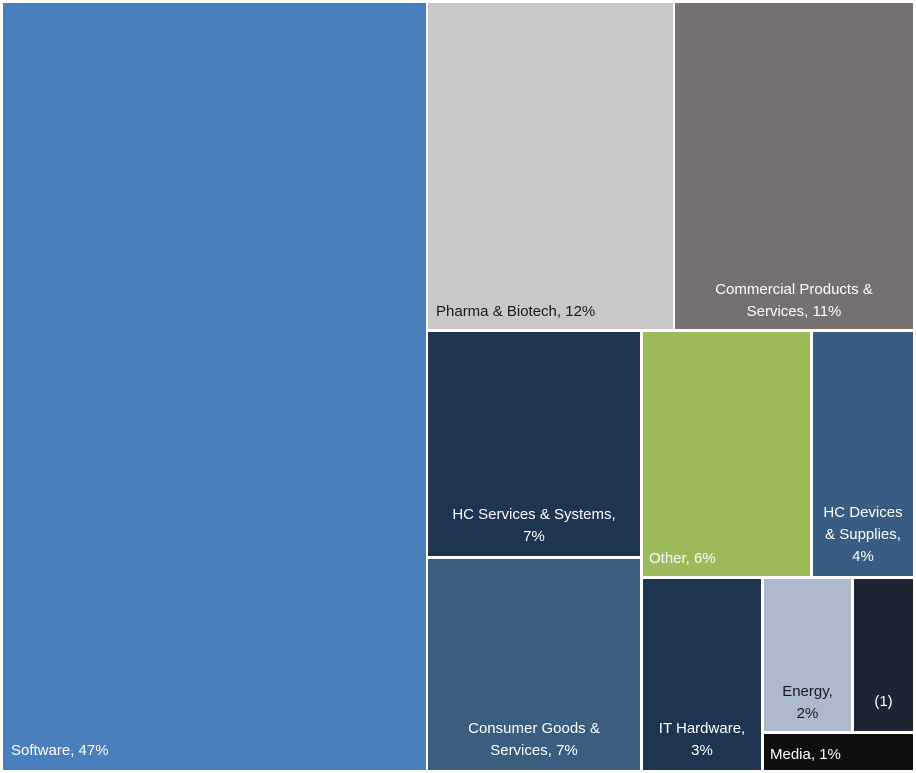  Describe the element at coordinates (807, 713) in the screenshot. I see `tile-label: 2%` at that location.